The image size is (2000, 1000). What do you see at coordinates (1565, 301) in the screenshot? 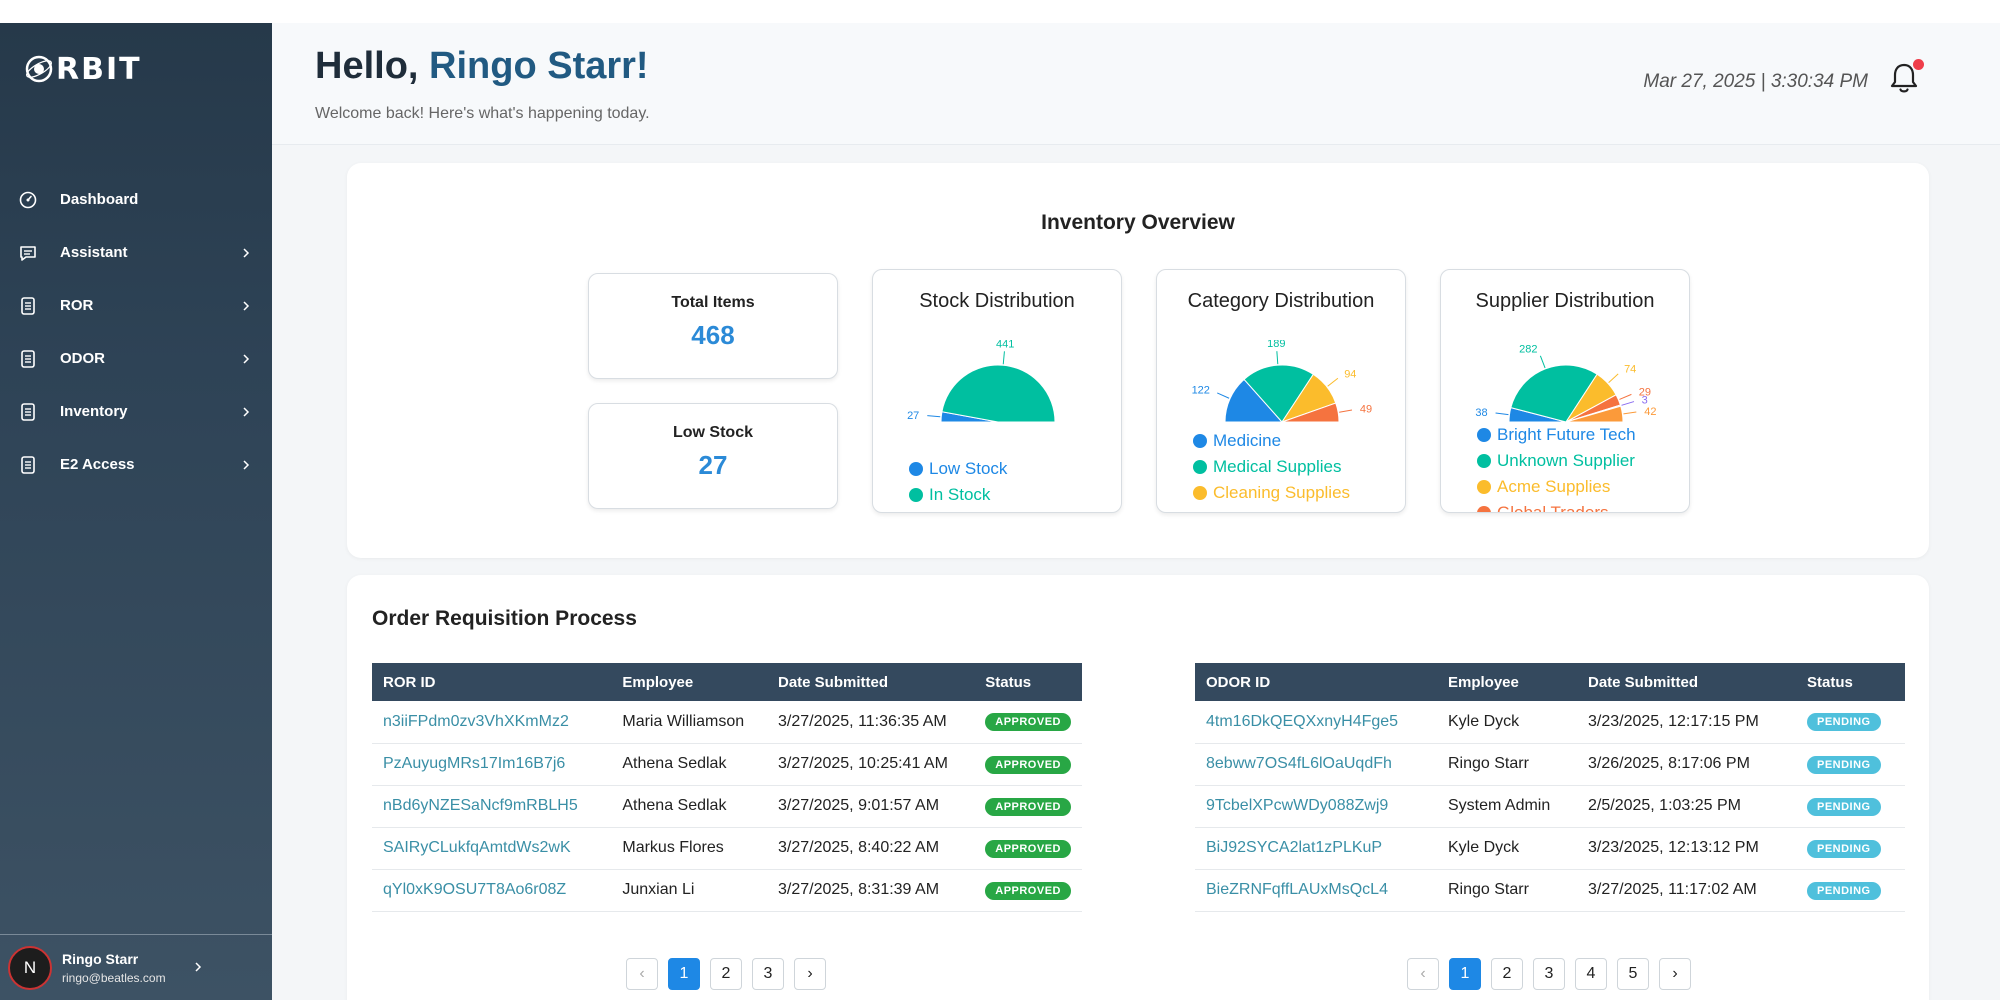
I see `chart-title: Supplier Distribution` at bounding box center [1565, 301].